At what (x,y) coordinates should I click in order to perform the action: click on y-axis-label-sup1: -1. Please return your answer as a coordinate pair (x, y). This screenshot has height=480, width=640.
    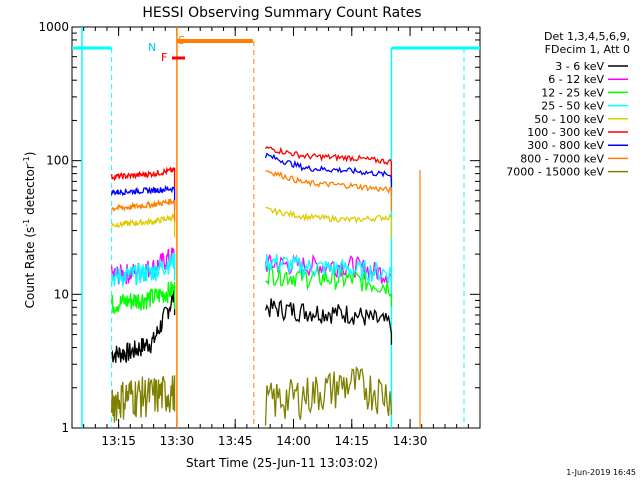
    Looking at the image, I should click on (26, 223).